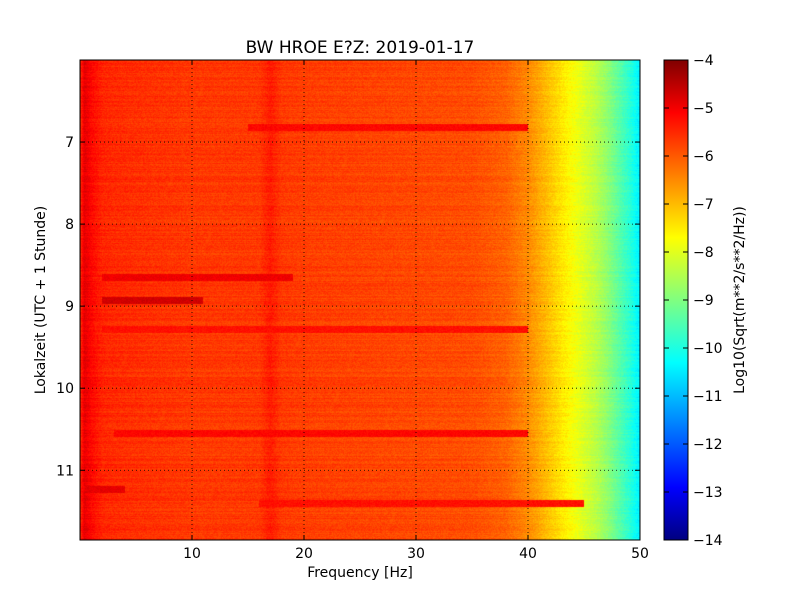  Describe the element at coordinates (708, 493) in the screenshot. I see `colorbar-tick-label: −13` at that location.